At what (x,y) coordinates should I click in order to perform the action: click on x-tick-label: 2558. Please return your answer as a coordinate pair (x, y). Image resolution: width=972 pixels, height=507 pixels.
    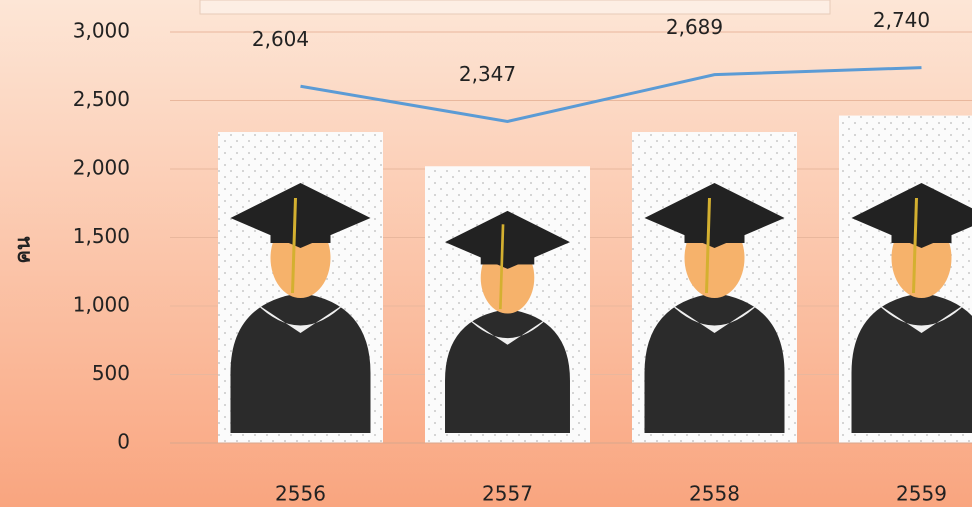
    Looking at the image, I should click on (714, 494).